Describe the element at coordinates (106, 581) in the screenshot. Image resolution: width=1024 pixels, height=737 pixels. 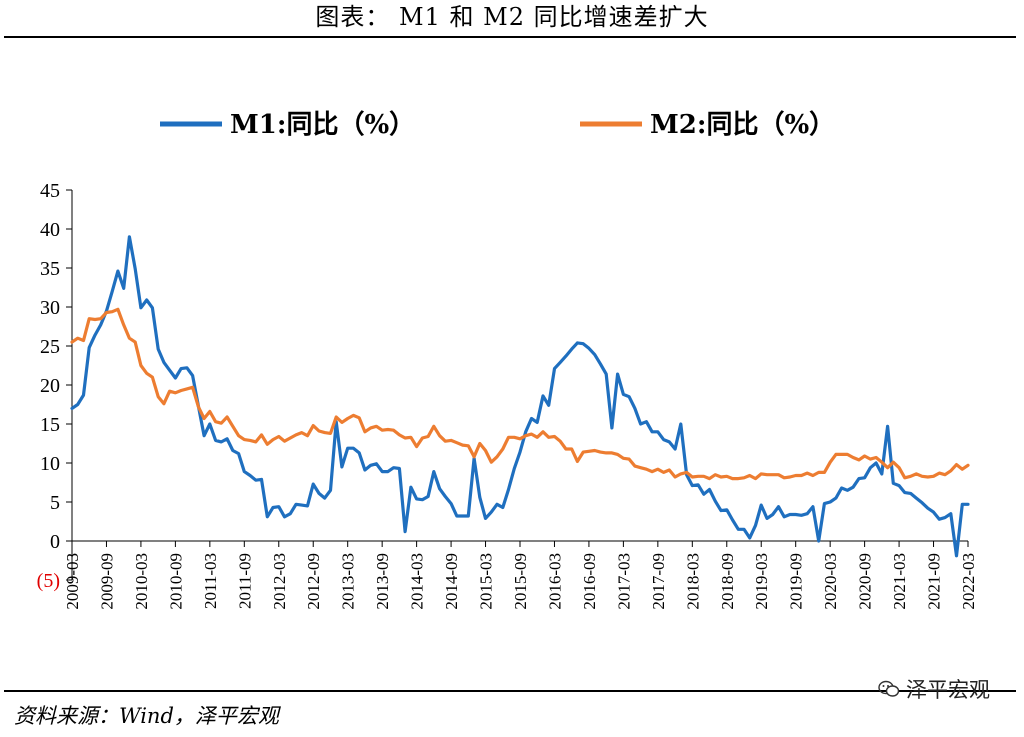
I see `x-tick-label: 2009-09` at that location.